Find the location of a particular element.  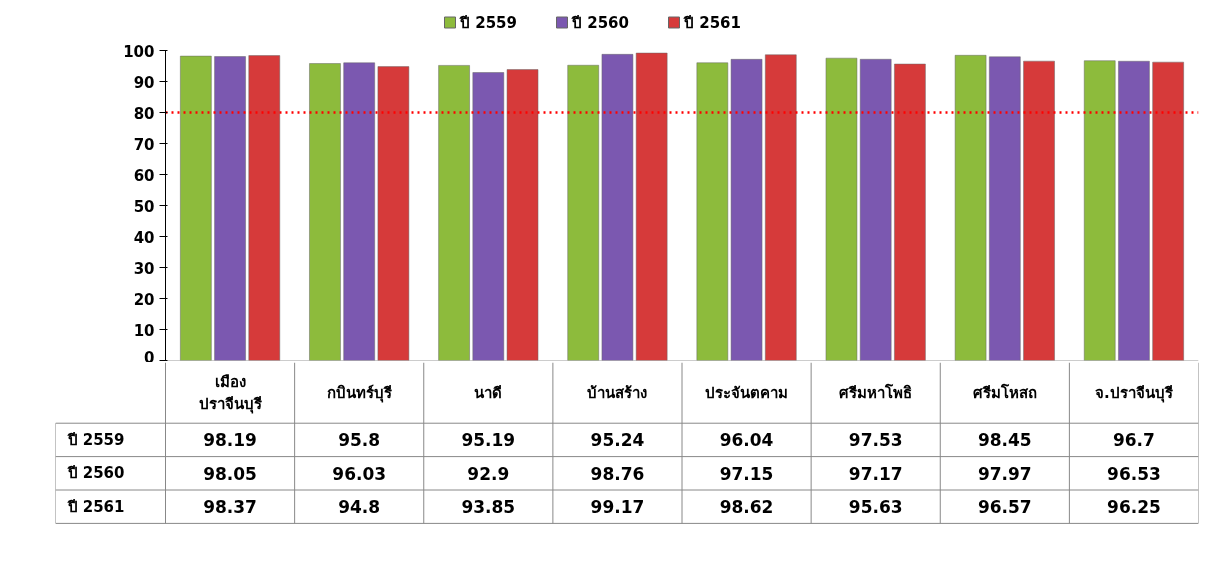

data-label: 98.62 is located at coordinates (746, 507).